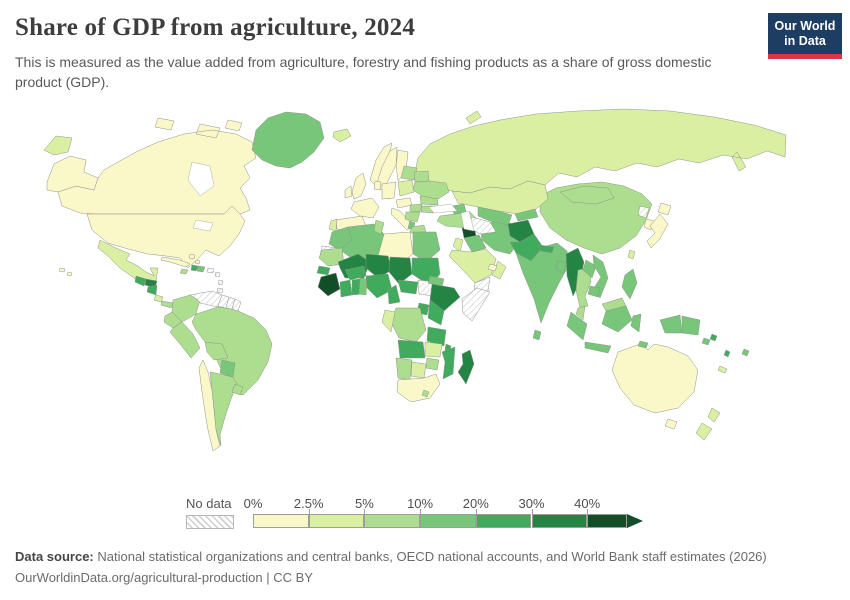  I want to click on country-zambia, so click(433, 349).